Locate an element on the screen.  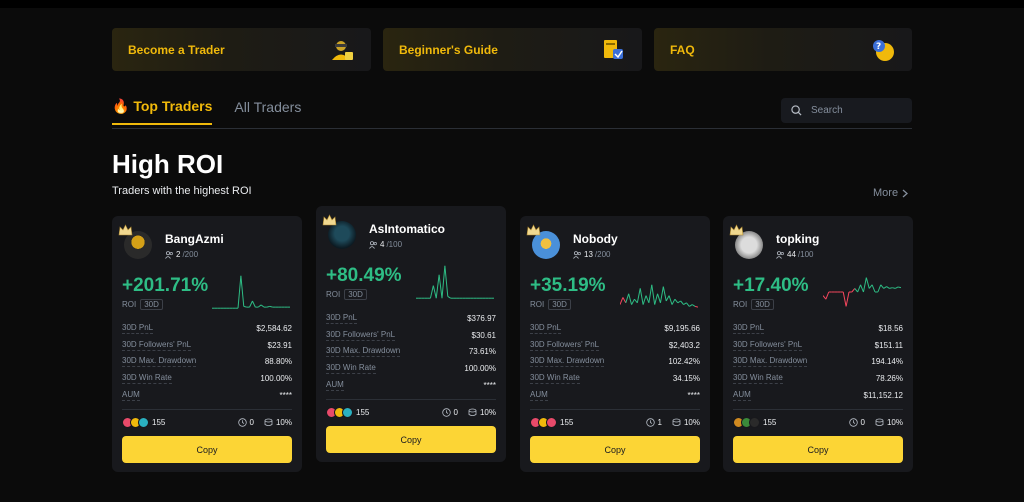
section-subtitle: Traders with the highest ROI is located at coordinates (182, 191).